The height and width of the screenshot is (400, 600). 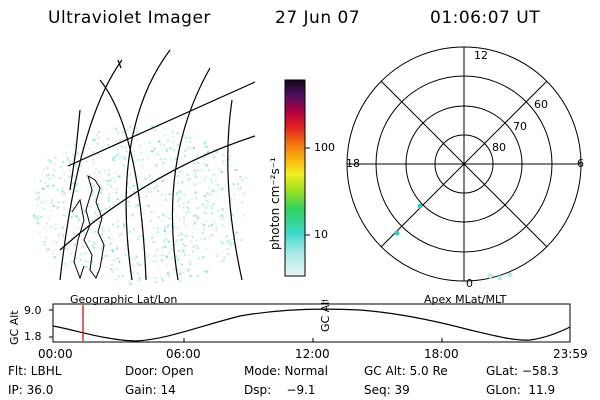 I want to click on mlt-label-6: 6, so click(x=580, y=163).